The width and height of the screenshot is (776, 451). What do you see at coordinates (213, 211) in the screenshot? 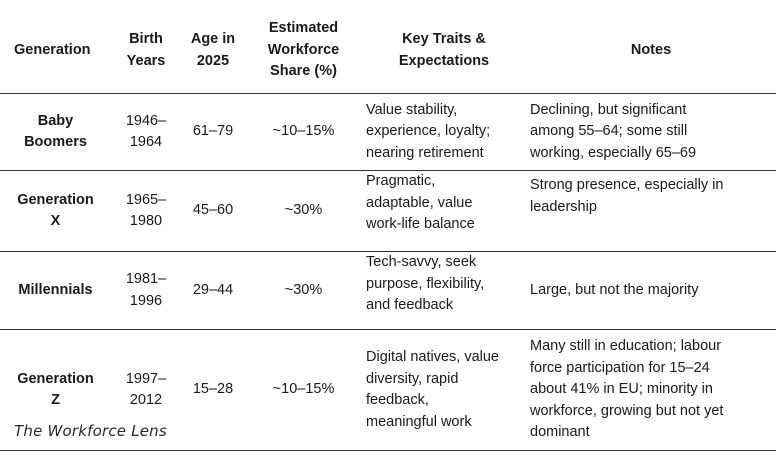
I see `age-cell: 45–60` at bounding box center [213, 211].